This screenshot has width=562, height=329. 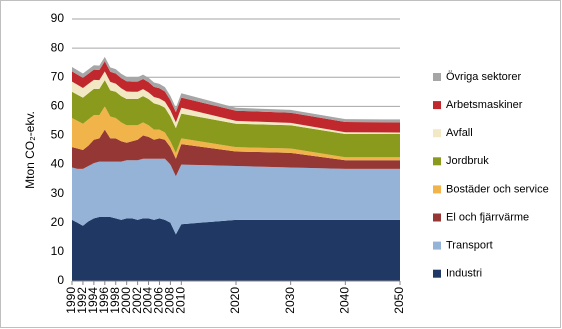 What do you see at coordinates (58, 106) in the screenshot?
I see `y-tick-label: 60` at bounding box center [58, 106].